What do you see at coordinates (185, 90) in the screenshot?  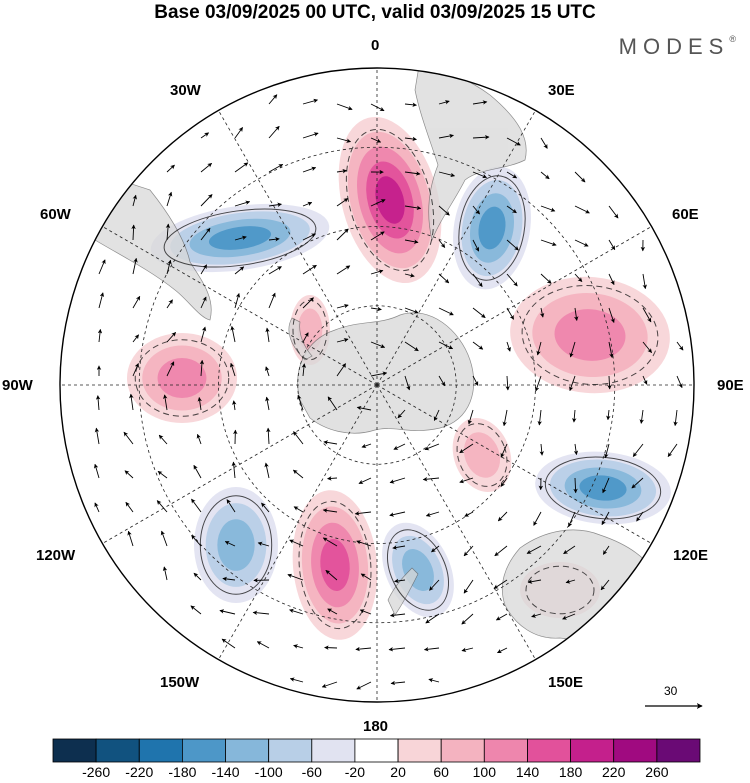 I see `lon-label-30w: 30W` at bounding box center [185, 90].